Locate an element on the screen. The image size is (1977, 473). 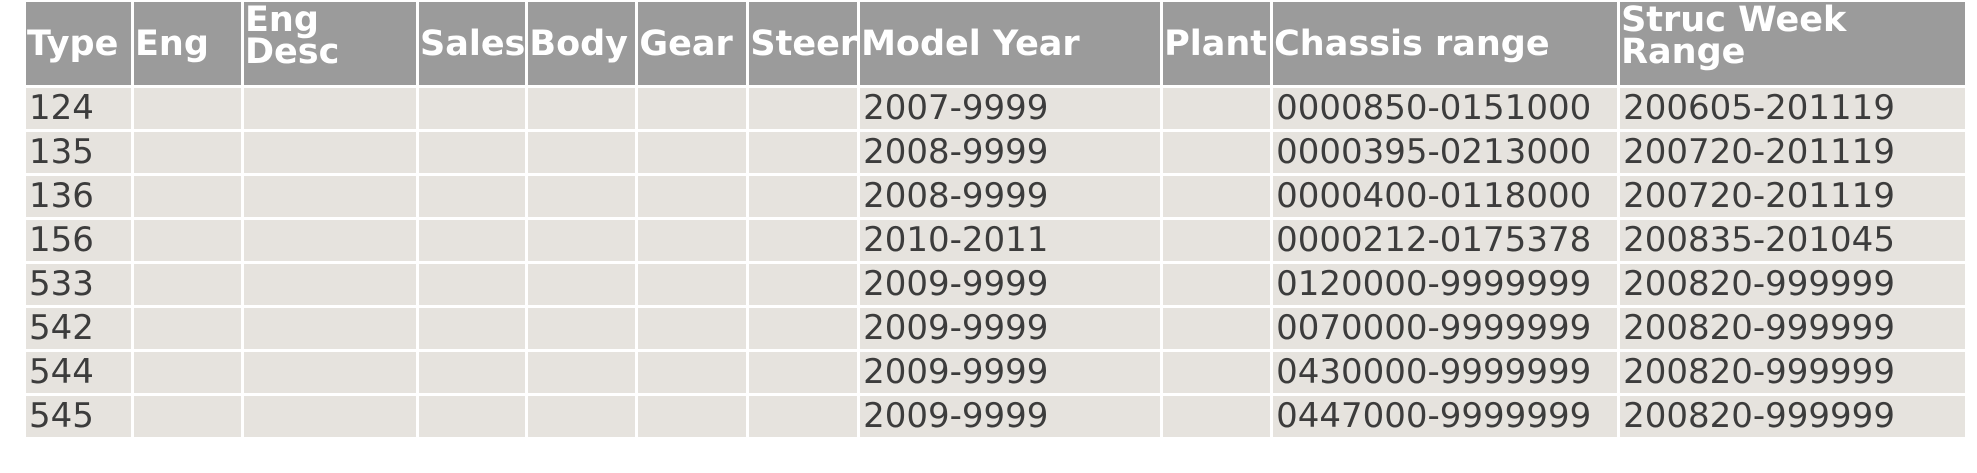
column-header-type: Type is located at coordinates (78, 43).